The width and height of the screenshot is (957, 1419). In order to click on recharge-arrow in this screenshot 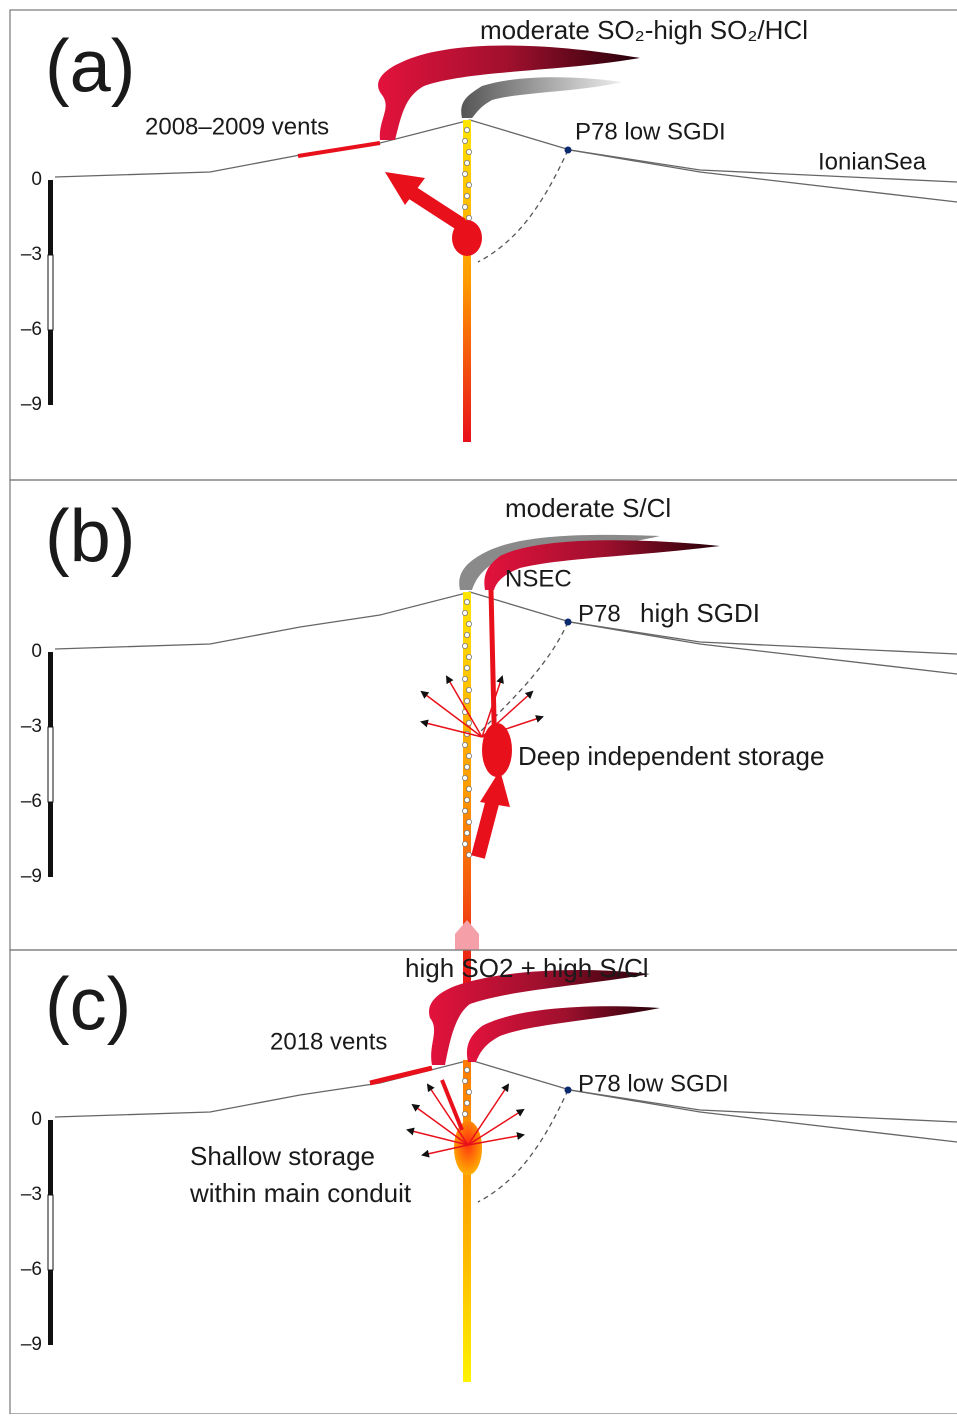, I will do `click(467, 935)`.